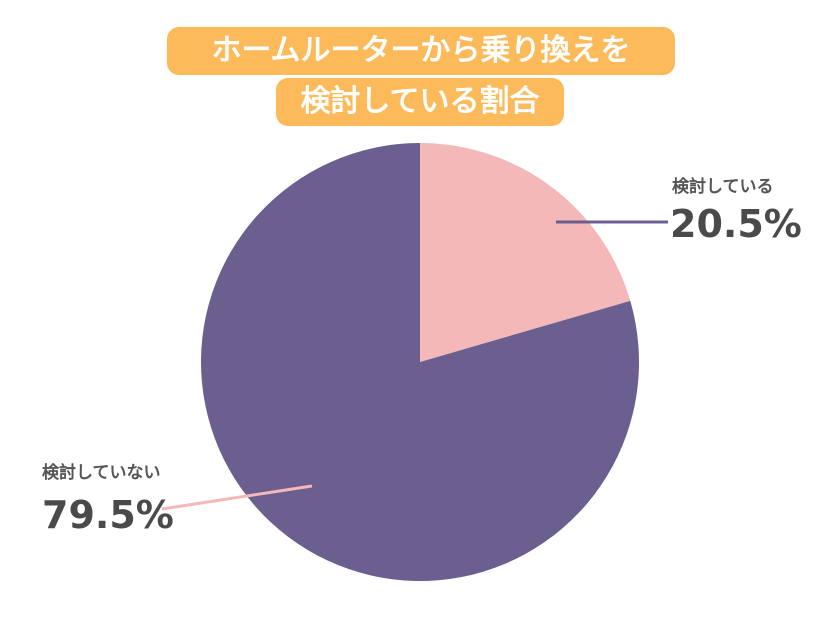 The width and height of the screenshot is (840, 630). I want to click on slice-label-not-considering: 検討していない, so click(101, 472).